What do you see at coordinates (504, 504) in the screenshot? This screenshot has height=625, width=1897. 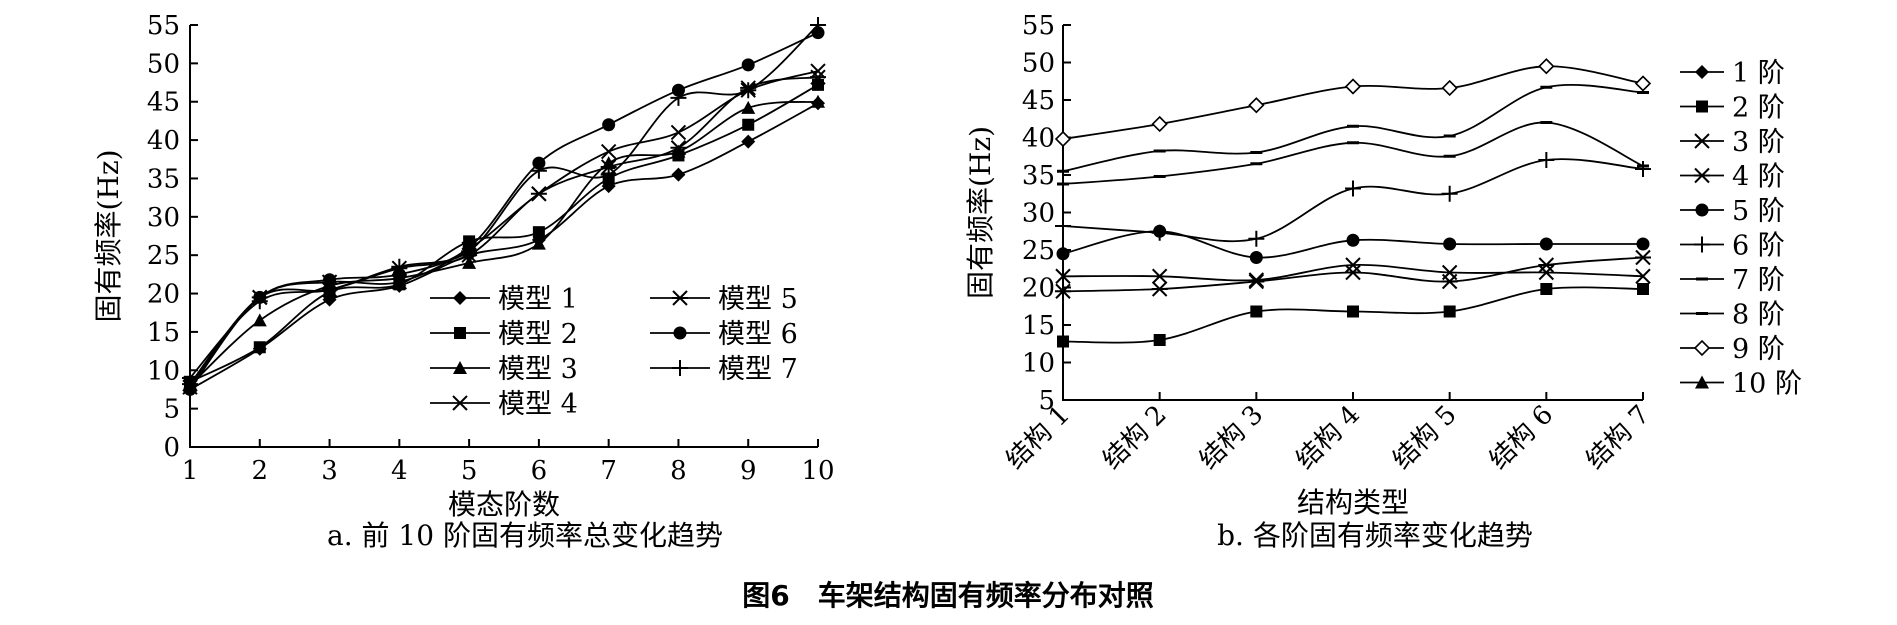 I see `x-axis-title-a: 模态阶数` at bounding box center [504, 504].